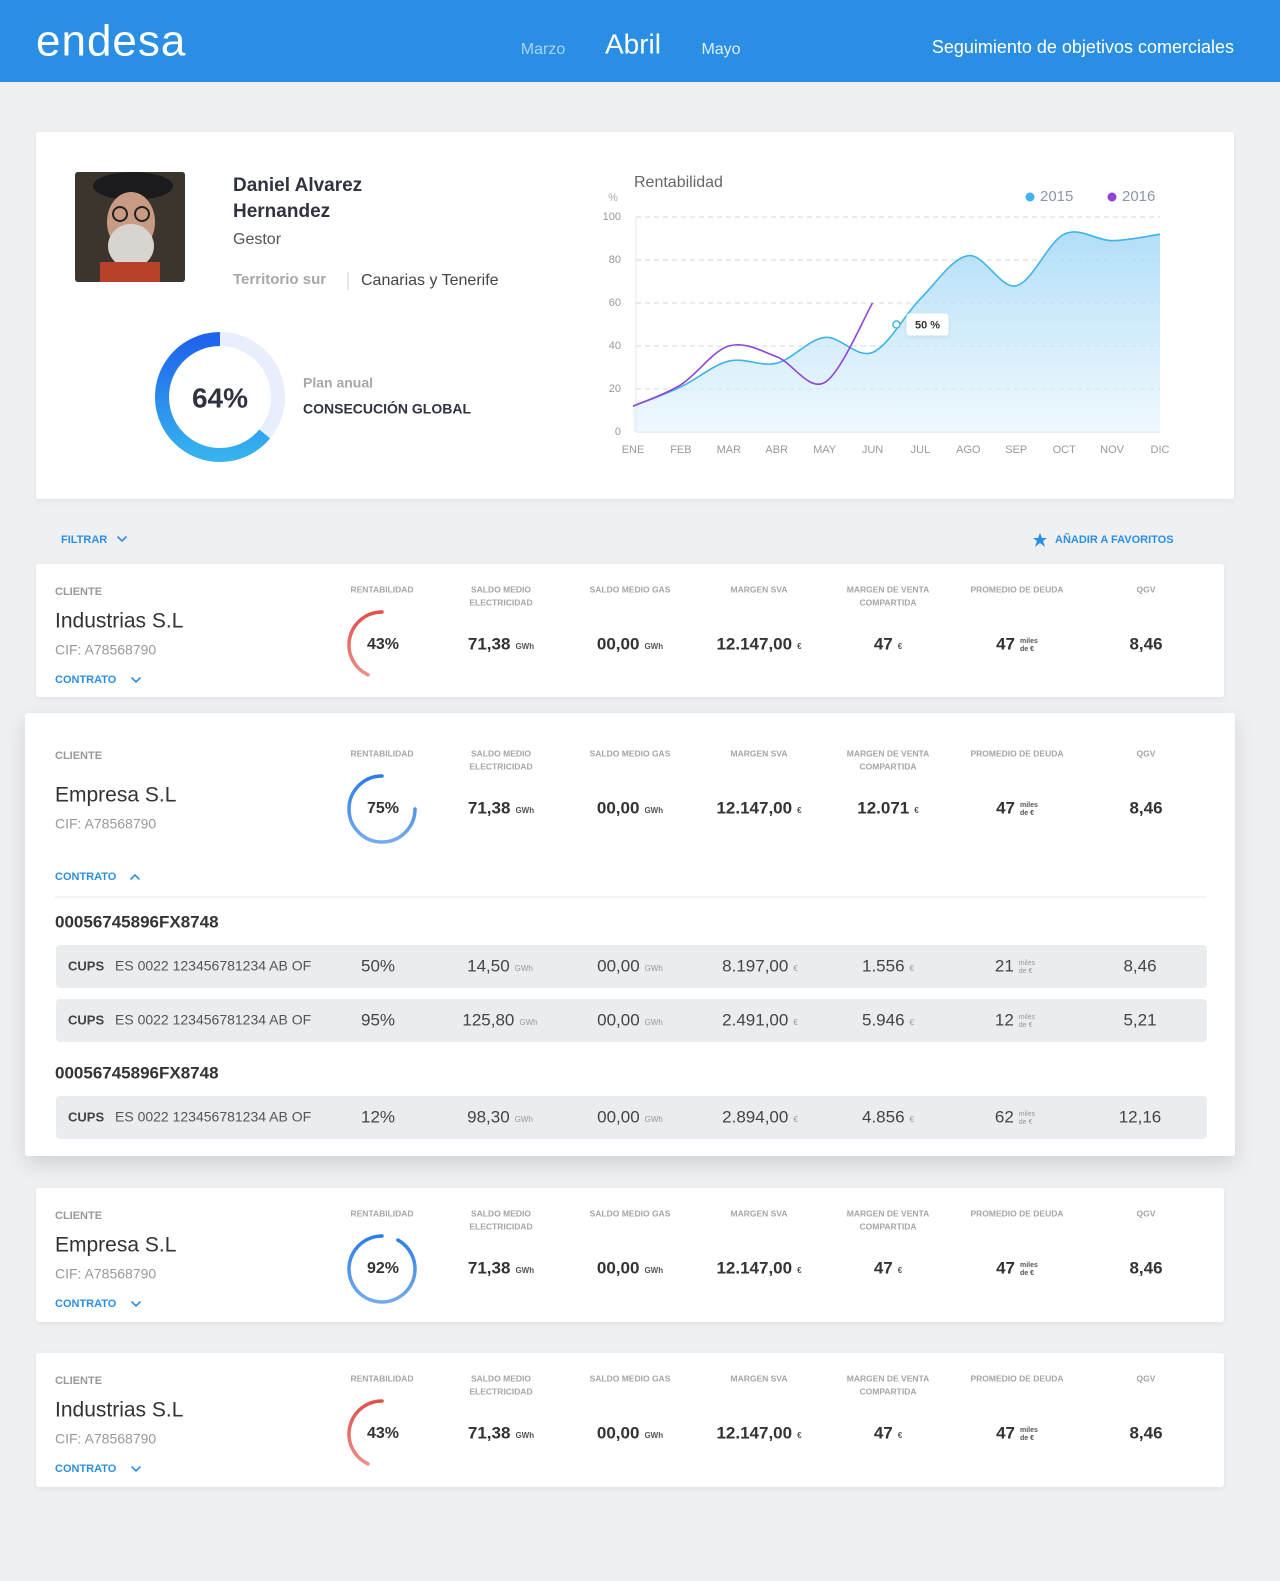 This screenshot has height=1581, width=1280. What do you see at coordinates (1016, 589) in the screenshot?
I see `column-header: PROMEDIO DE DEUDA` at bounding box center [1016, 589].